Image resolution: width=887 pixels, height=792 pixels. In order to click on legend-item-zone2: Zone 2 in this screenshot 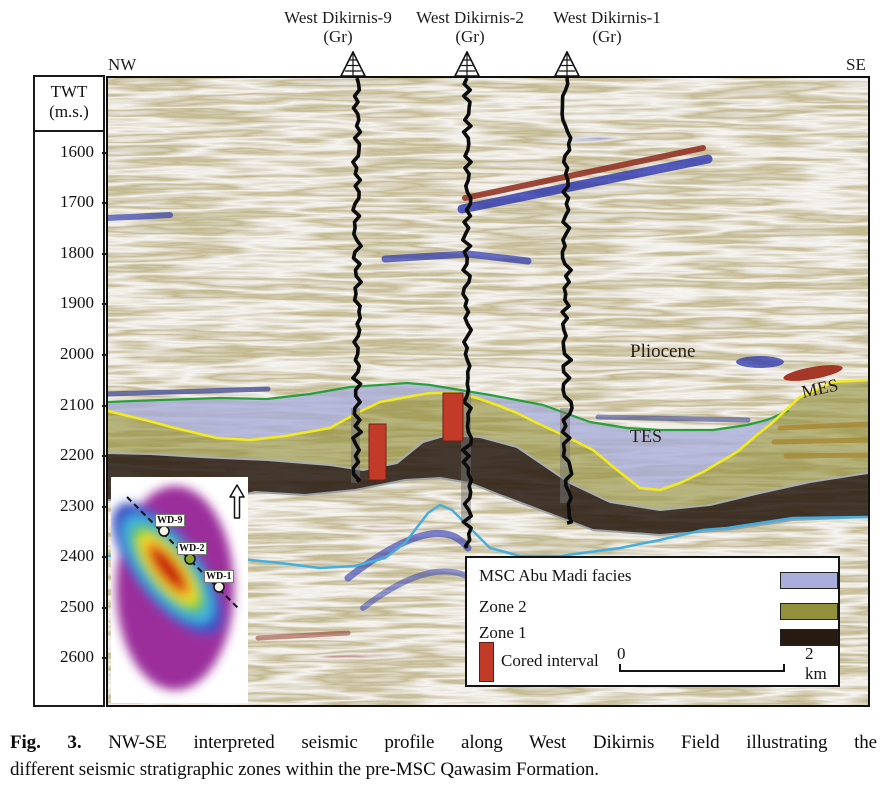, I will do `click(503, 606)`.